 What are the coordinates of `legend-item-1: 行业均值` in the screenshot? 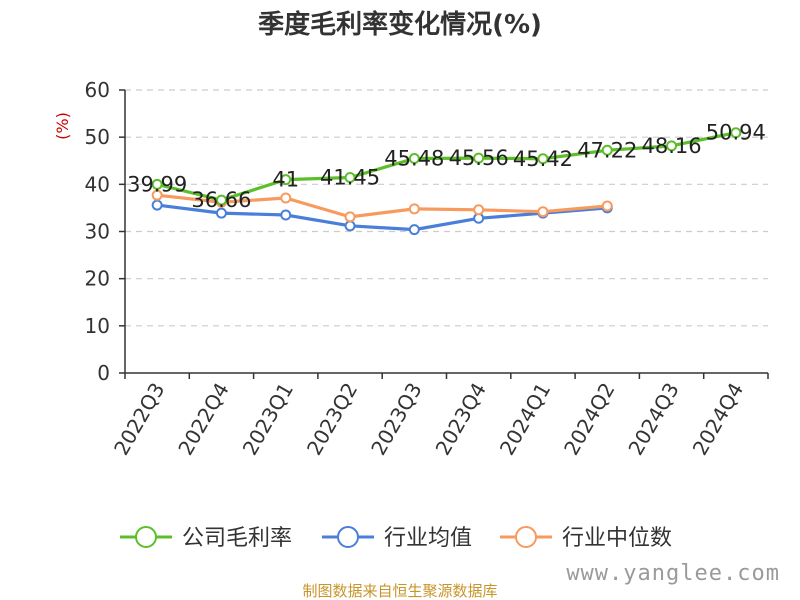 It's located at (397, 538).